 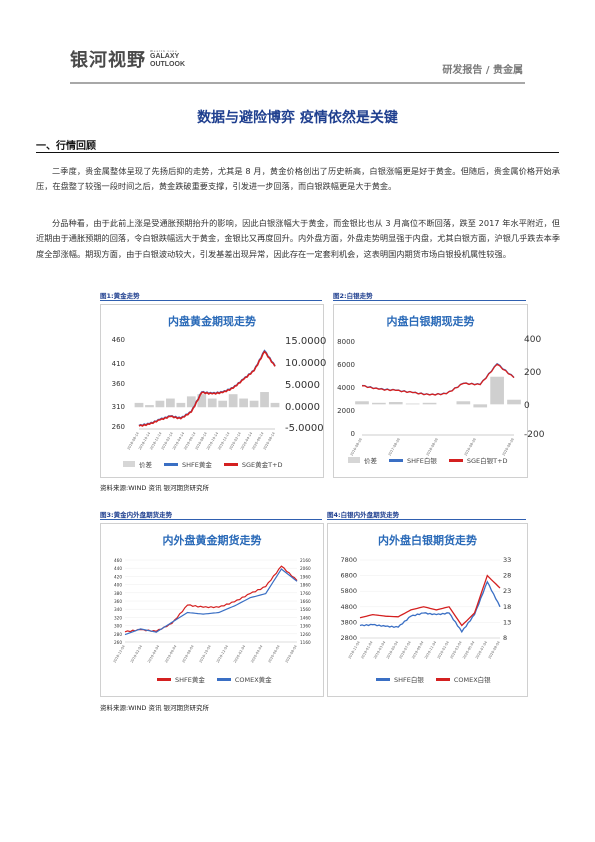 What do you see at coordinates (482, 70) in the screenshot?
I see `report-category: 研发报告 / 贵金属` at bounding box center [482, 70].